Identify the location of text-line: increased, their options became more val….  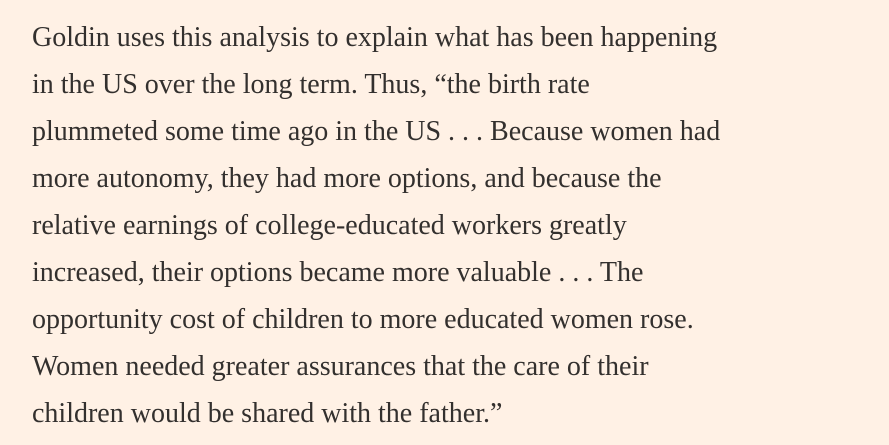
(338, 272).